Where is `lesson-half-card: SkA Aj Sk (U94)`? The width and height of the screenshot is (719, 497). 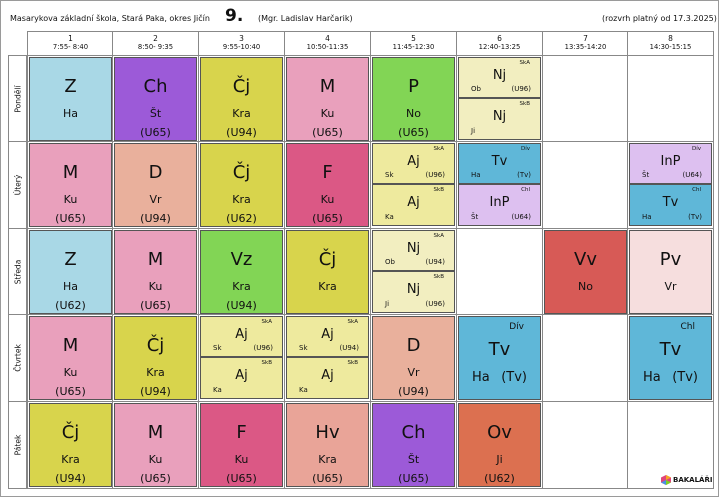
lesson-half-card: SkA Aj Sk (U94) is located at coordinates (327, 336).